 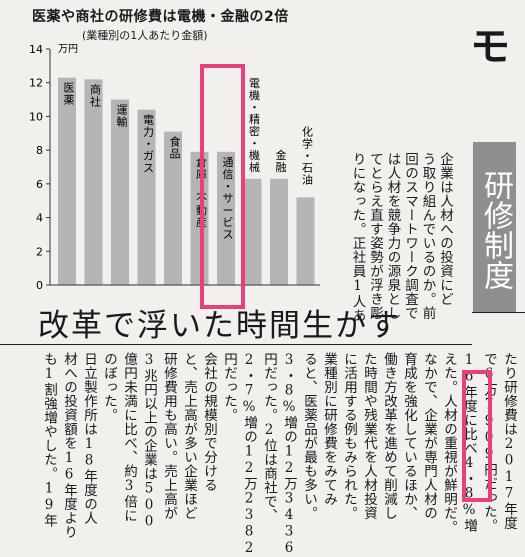 I want to click on body-line: 3・8%増の12万3436, so click(x=289, y=454).